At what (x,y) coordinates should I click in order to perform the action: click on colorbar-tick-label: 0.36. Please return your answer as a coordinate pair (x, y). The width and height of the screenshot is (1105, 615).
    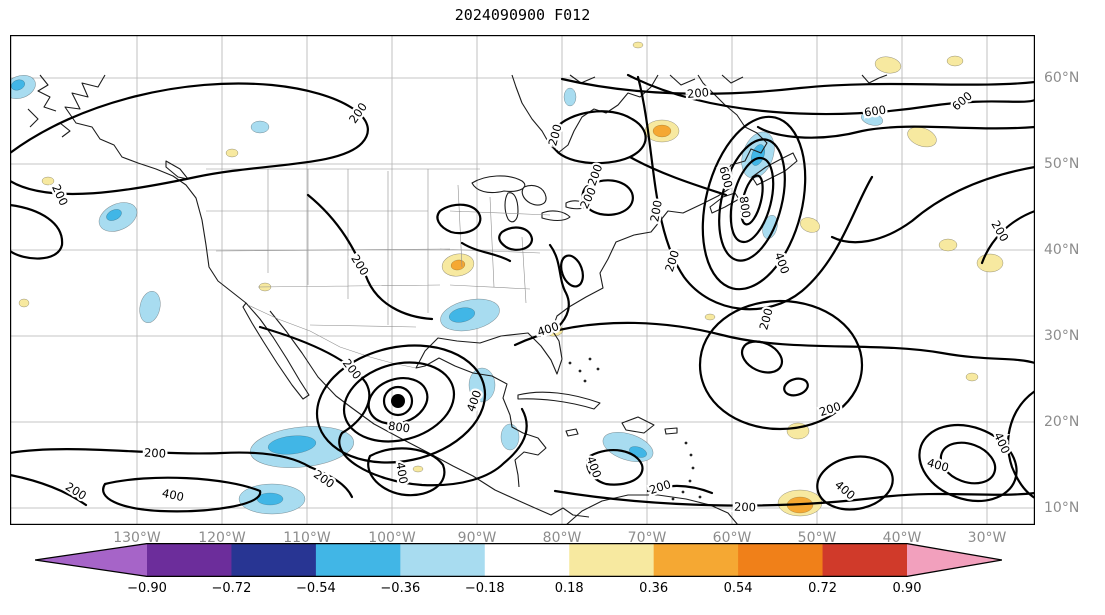
    Looking at the image, I should click on (654, 588).